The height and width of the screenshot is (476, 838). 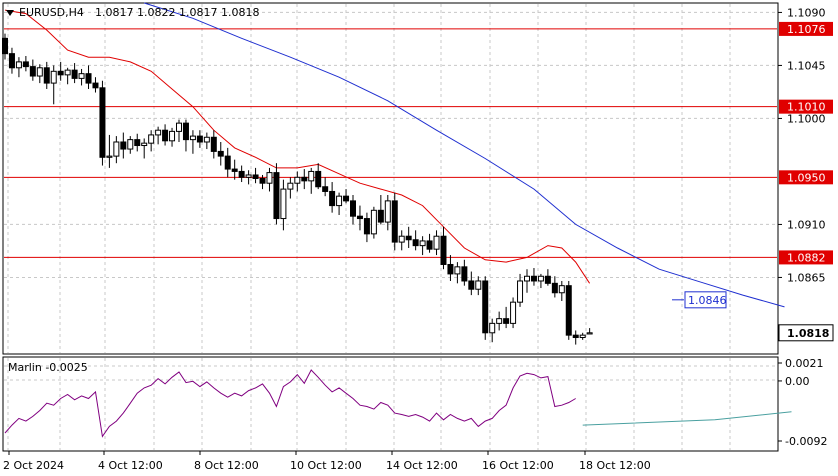 I want to click on level-badge, so click(x=806, y=177).